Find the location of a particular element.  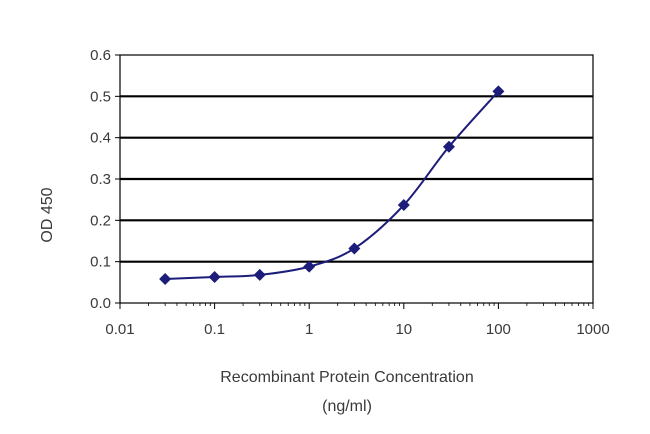

y-tick-label: 0.6 is located at coordinates (100, 55).